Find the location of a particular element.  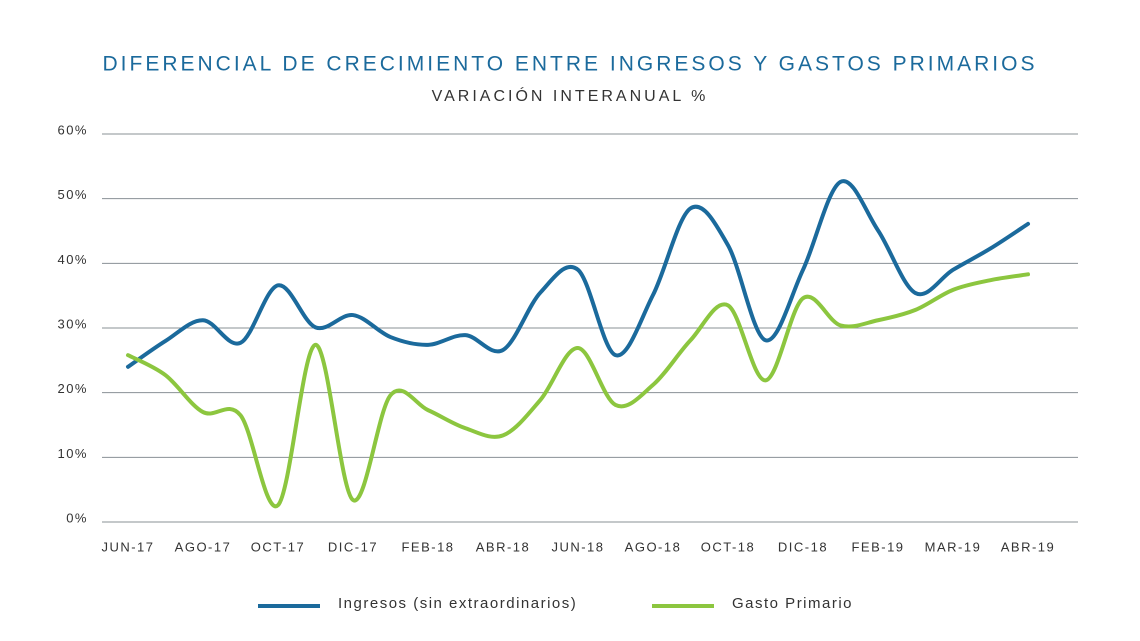

chart-subtitle: VARIACIÓN INTERANUAL % is located at coordinates (570, 95).